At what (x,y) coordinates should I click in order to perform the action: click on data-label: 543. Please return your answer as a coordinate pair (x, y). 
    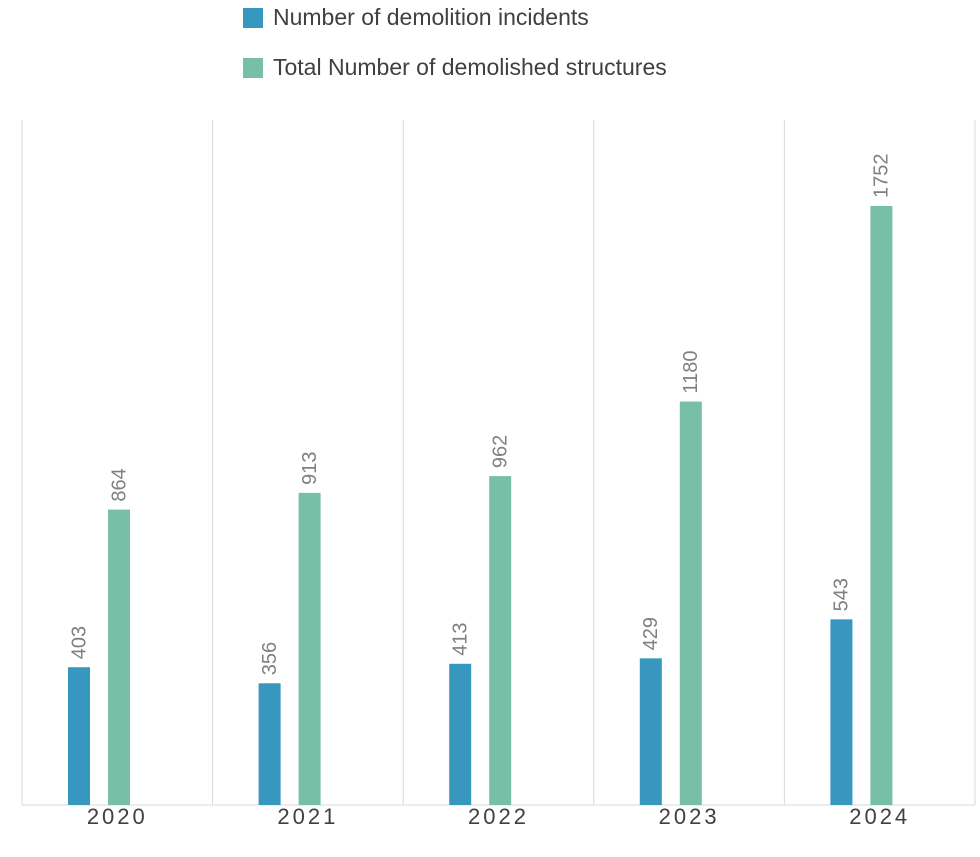
    Looking at the image, I should click on (842, 594).